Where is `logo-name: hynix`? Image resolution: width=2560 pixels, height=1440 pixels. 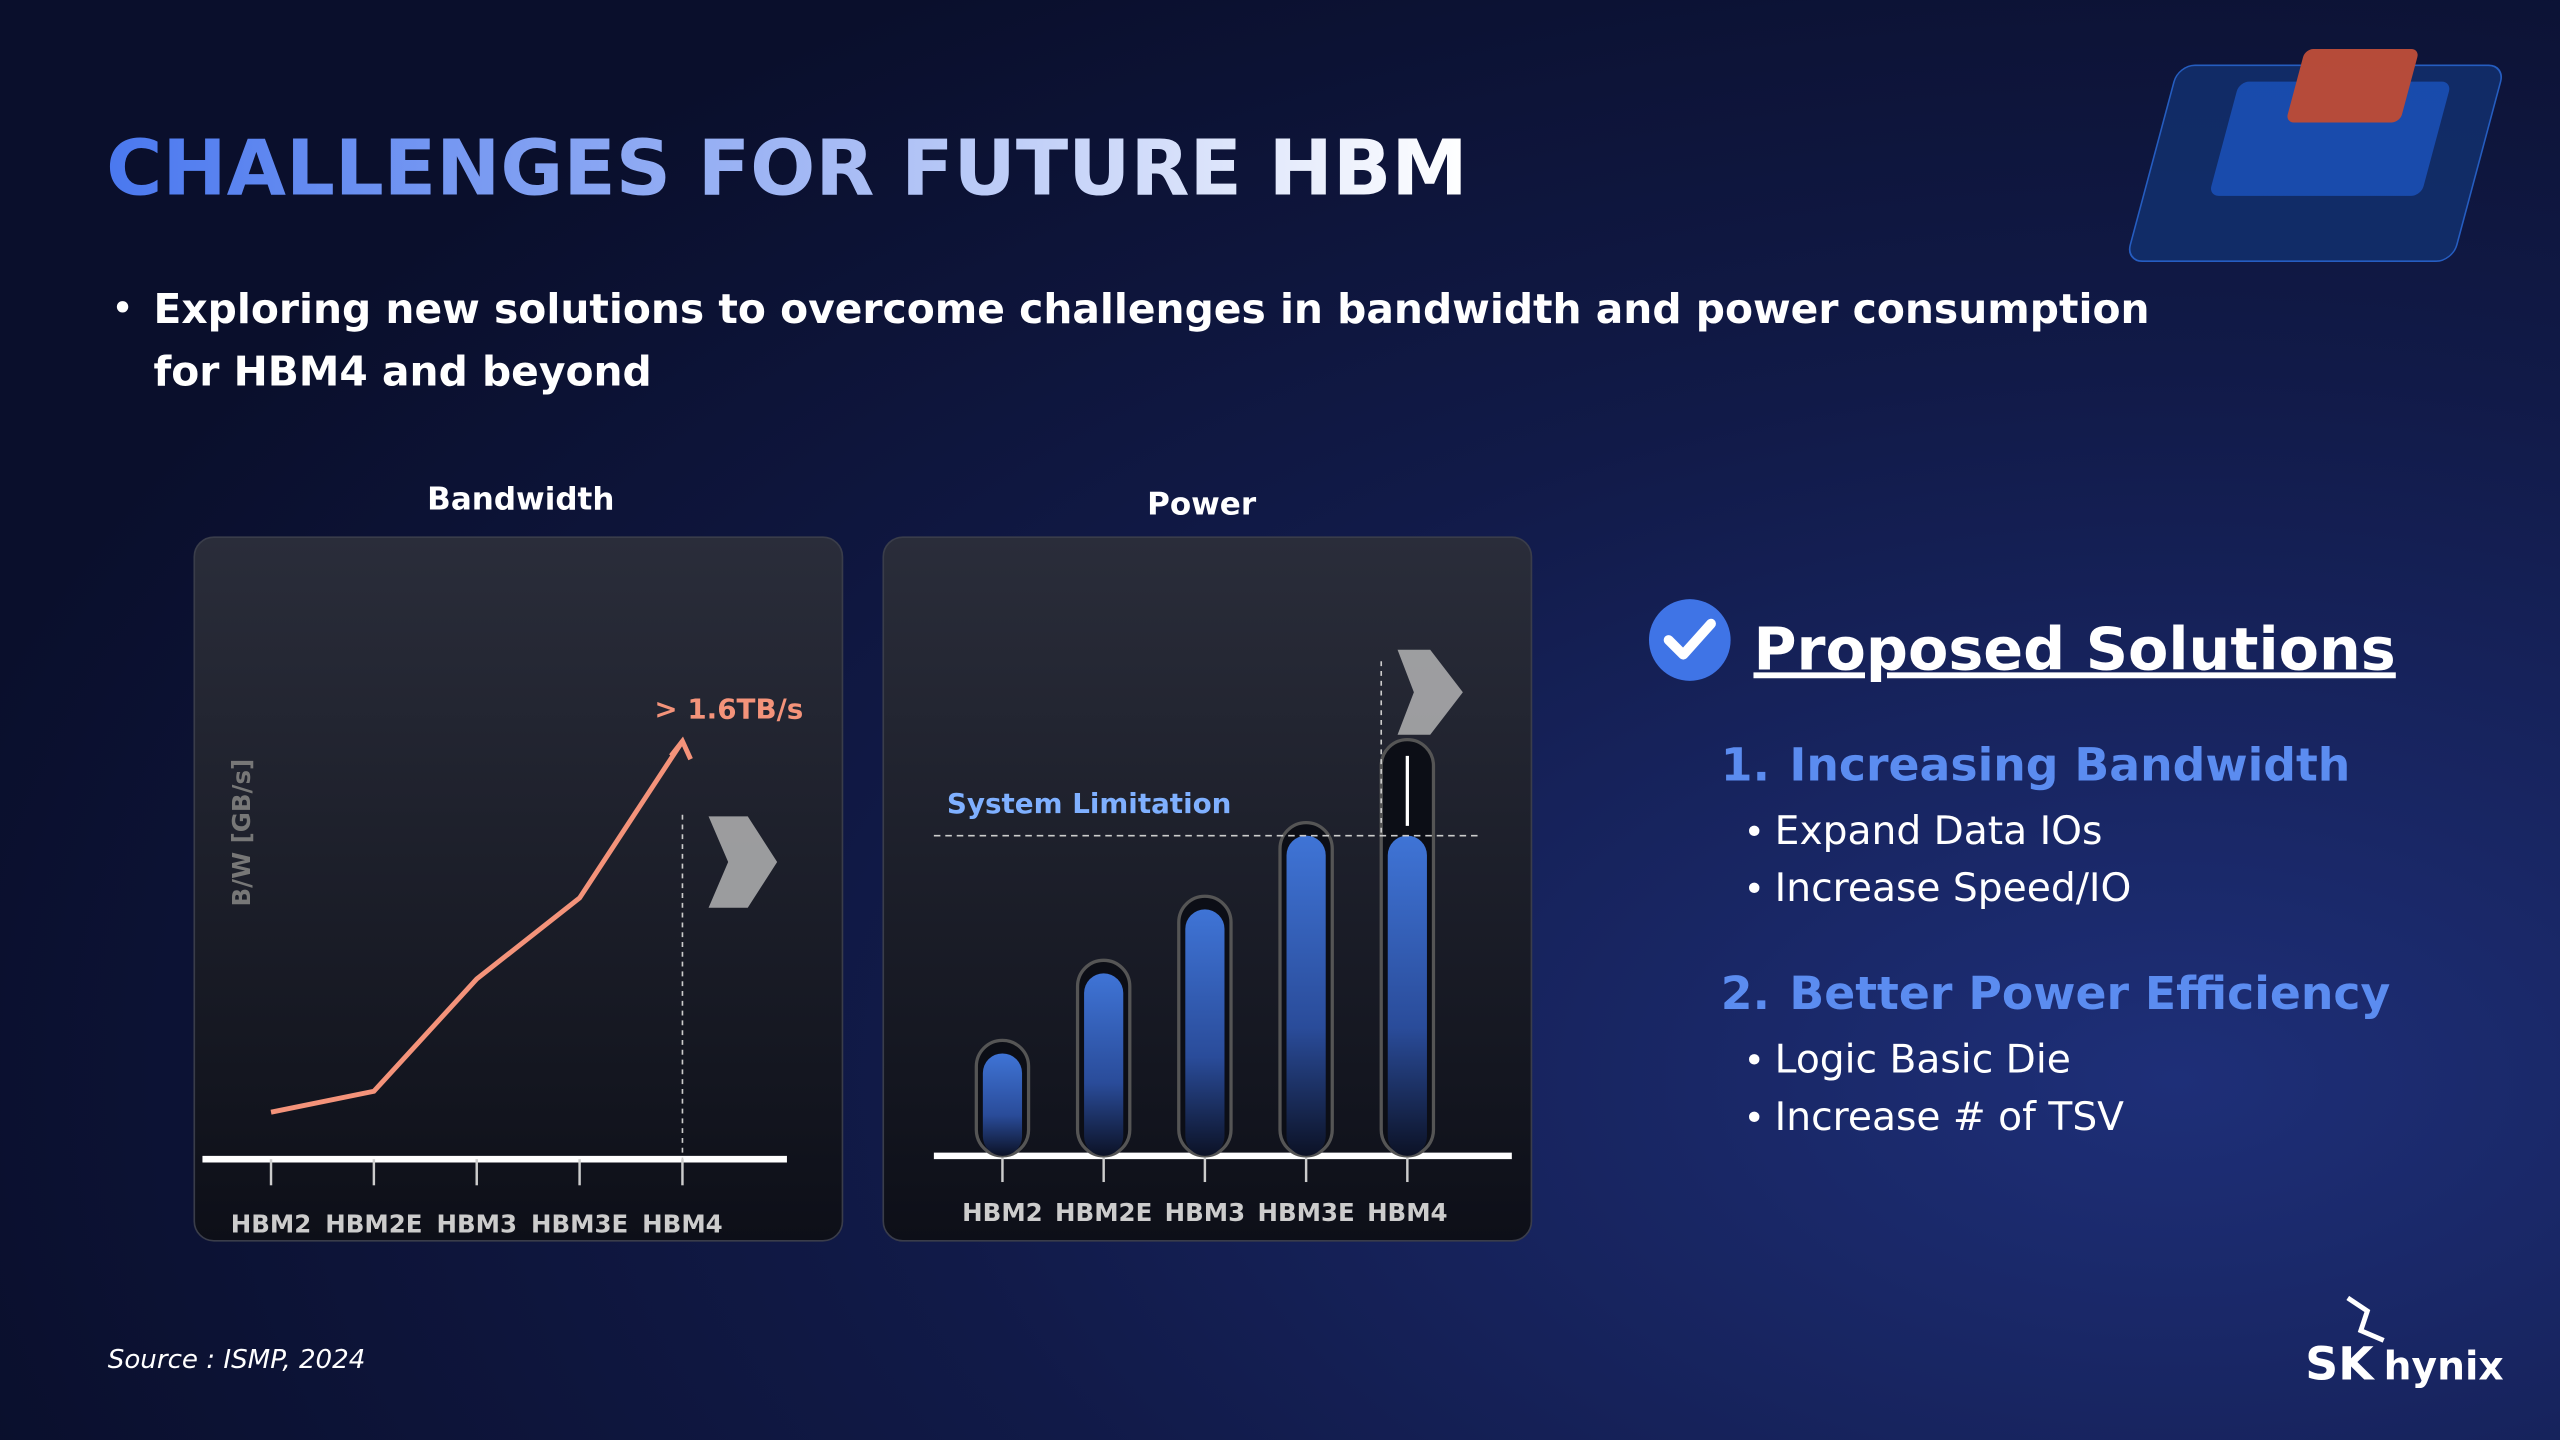
logo-name: hynix is located at coordinates (2444, 1367).